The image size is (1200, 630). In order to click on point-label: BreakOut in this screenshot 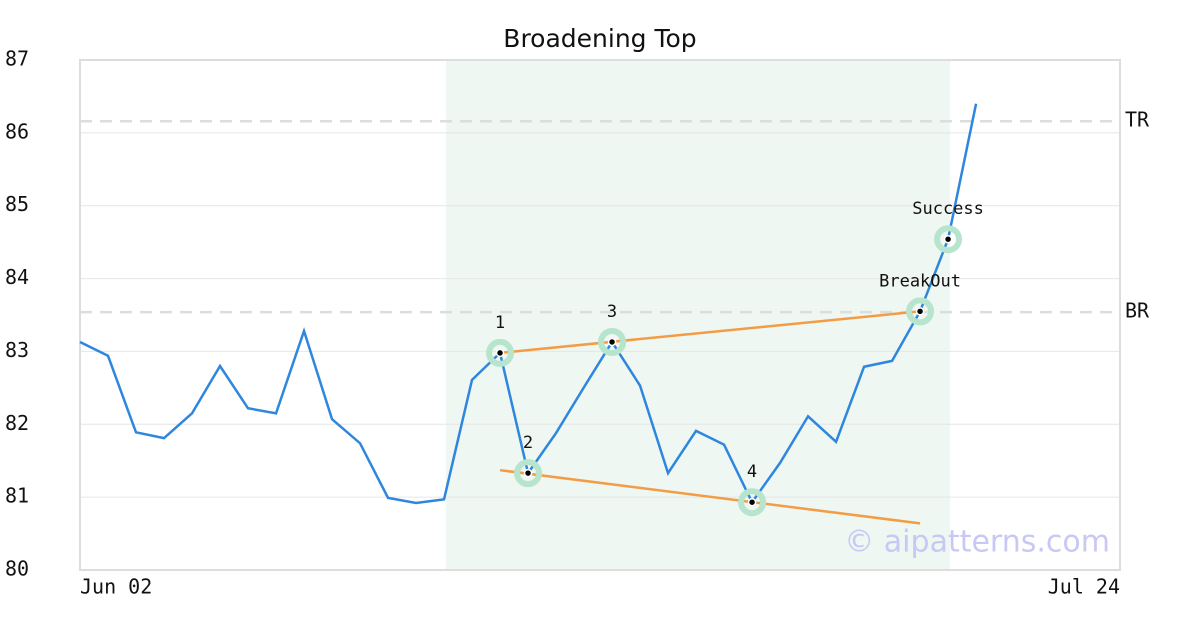, I will do `click(920, 281)`.